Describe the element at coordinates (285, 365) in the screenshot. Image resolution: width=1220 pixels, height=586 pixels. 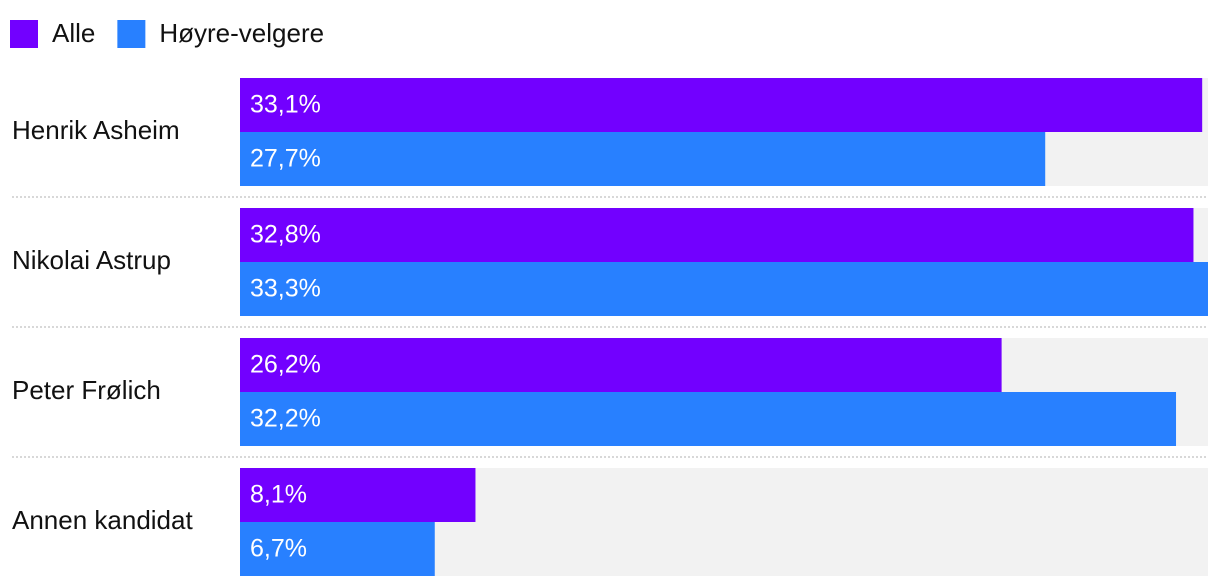
I see `value-label: 26,2%` at that location.